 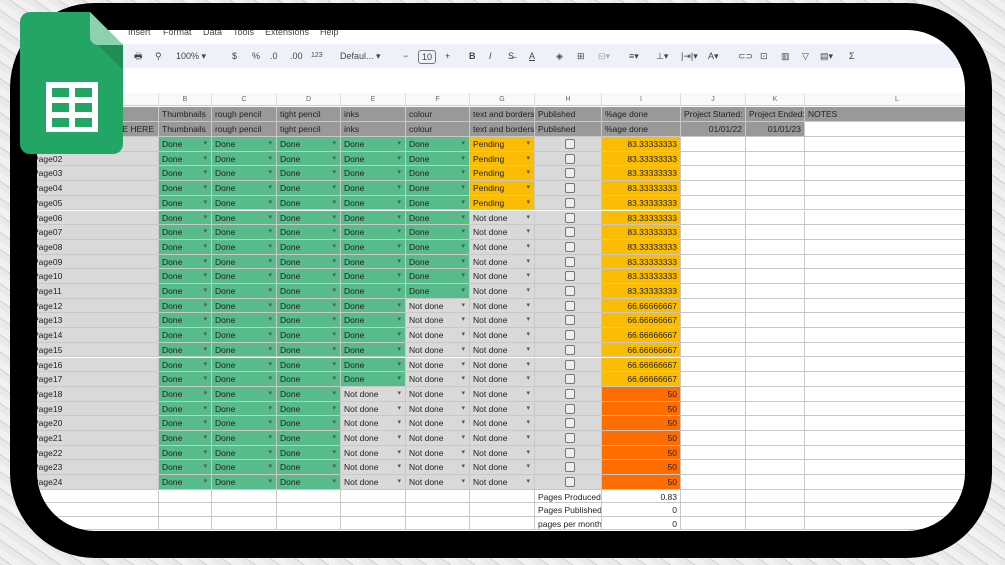 What do you see at coordinates (296, 56) in the screenshot?
I see `increase-decimal-button: .00` at bounding box center [296, 56].